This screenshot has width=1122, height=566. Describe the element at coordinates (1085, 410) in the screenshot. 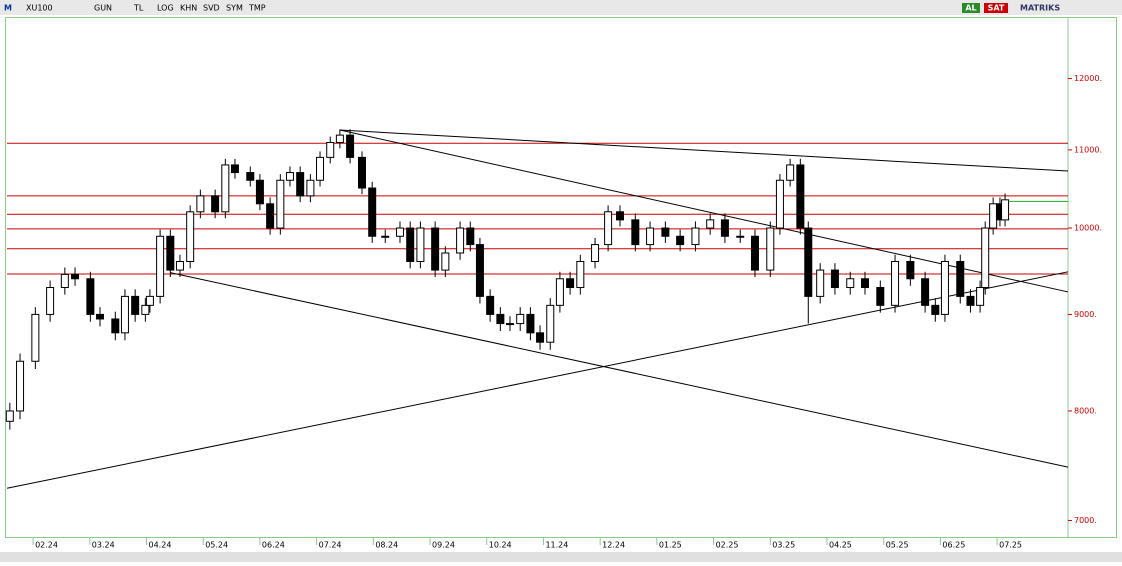

I see `y-tick-label: 8000.` at that location.